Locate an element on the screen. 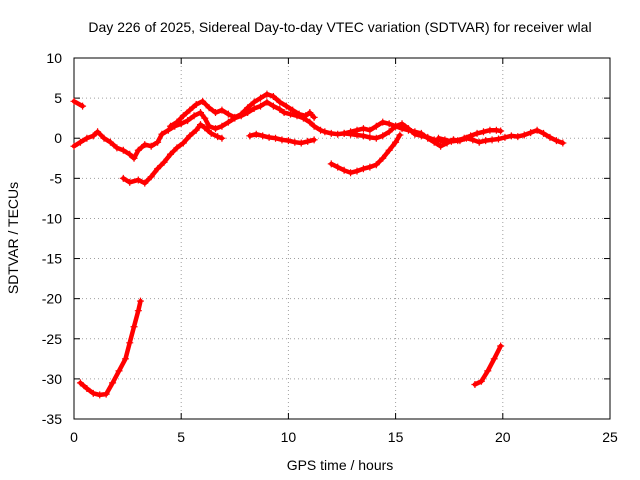 This screenshot has width=640, height=480. series-s1 is located at coordinates (78, 103).